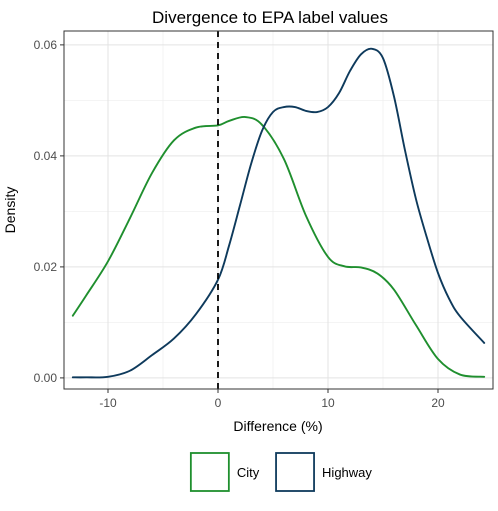  Describe the element at coordinates (209, 472) in the screenshot. I see `legend-key-city` at that location.